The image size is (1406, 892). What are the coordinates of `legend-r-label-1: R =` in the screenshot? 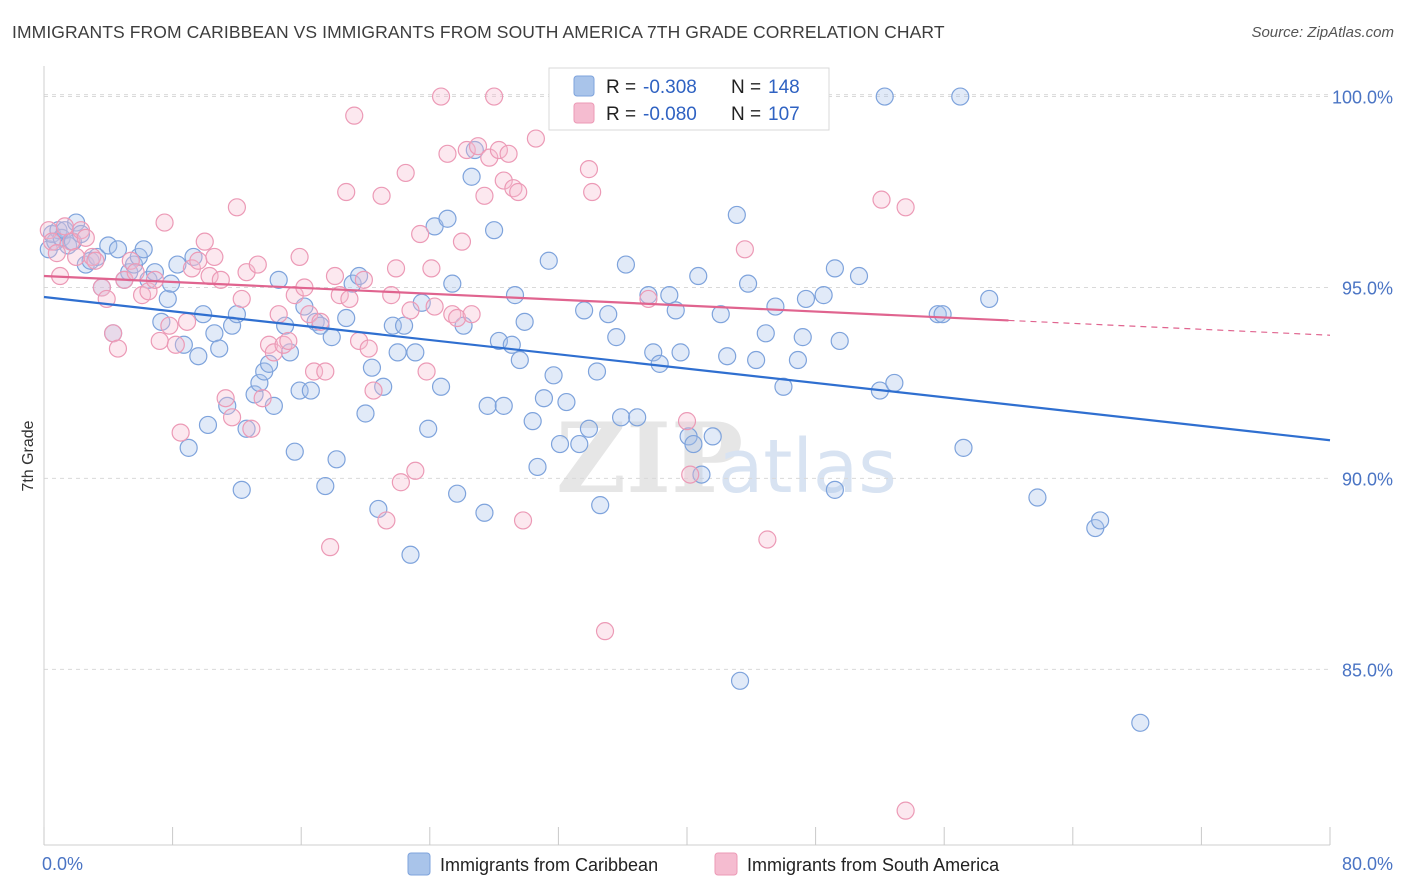 It's located at (621, 87).